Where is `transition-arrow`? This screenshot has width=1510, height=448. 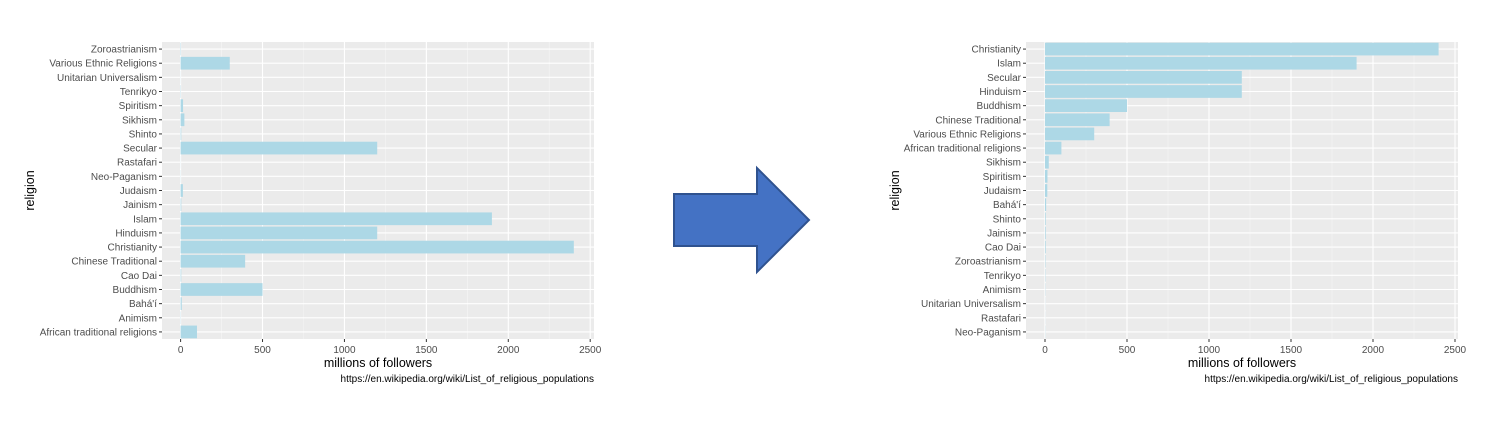 transition-arrow is located at coordinates (742, 220).